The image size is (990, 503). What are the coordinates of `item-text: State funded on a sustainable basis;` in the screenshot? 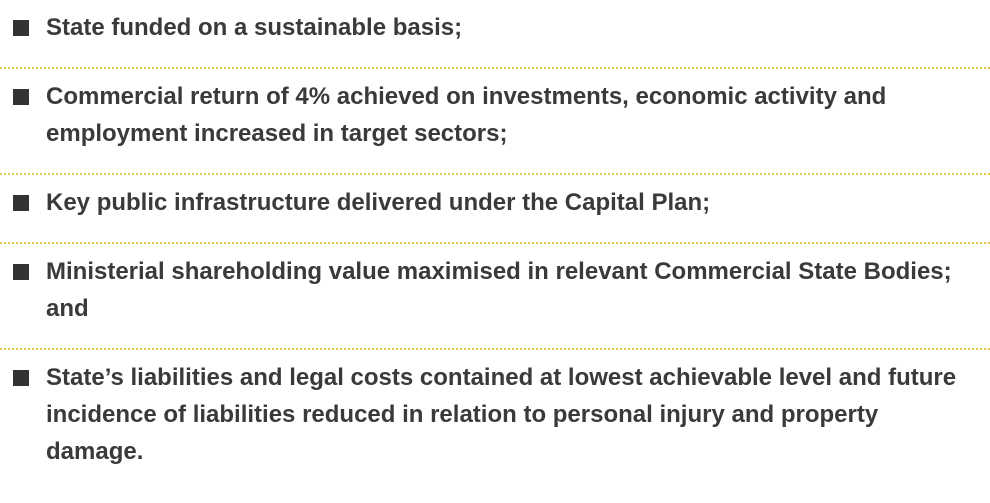 It's located at (254, 27).